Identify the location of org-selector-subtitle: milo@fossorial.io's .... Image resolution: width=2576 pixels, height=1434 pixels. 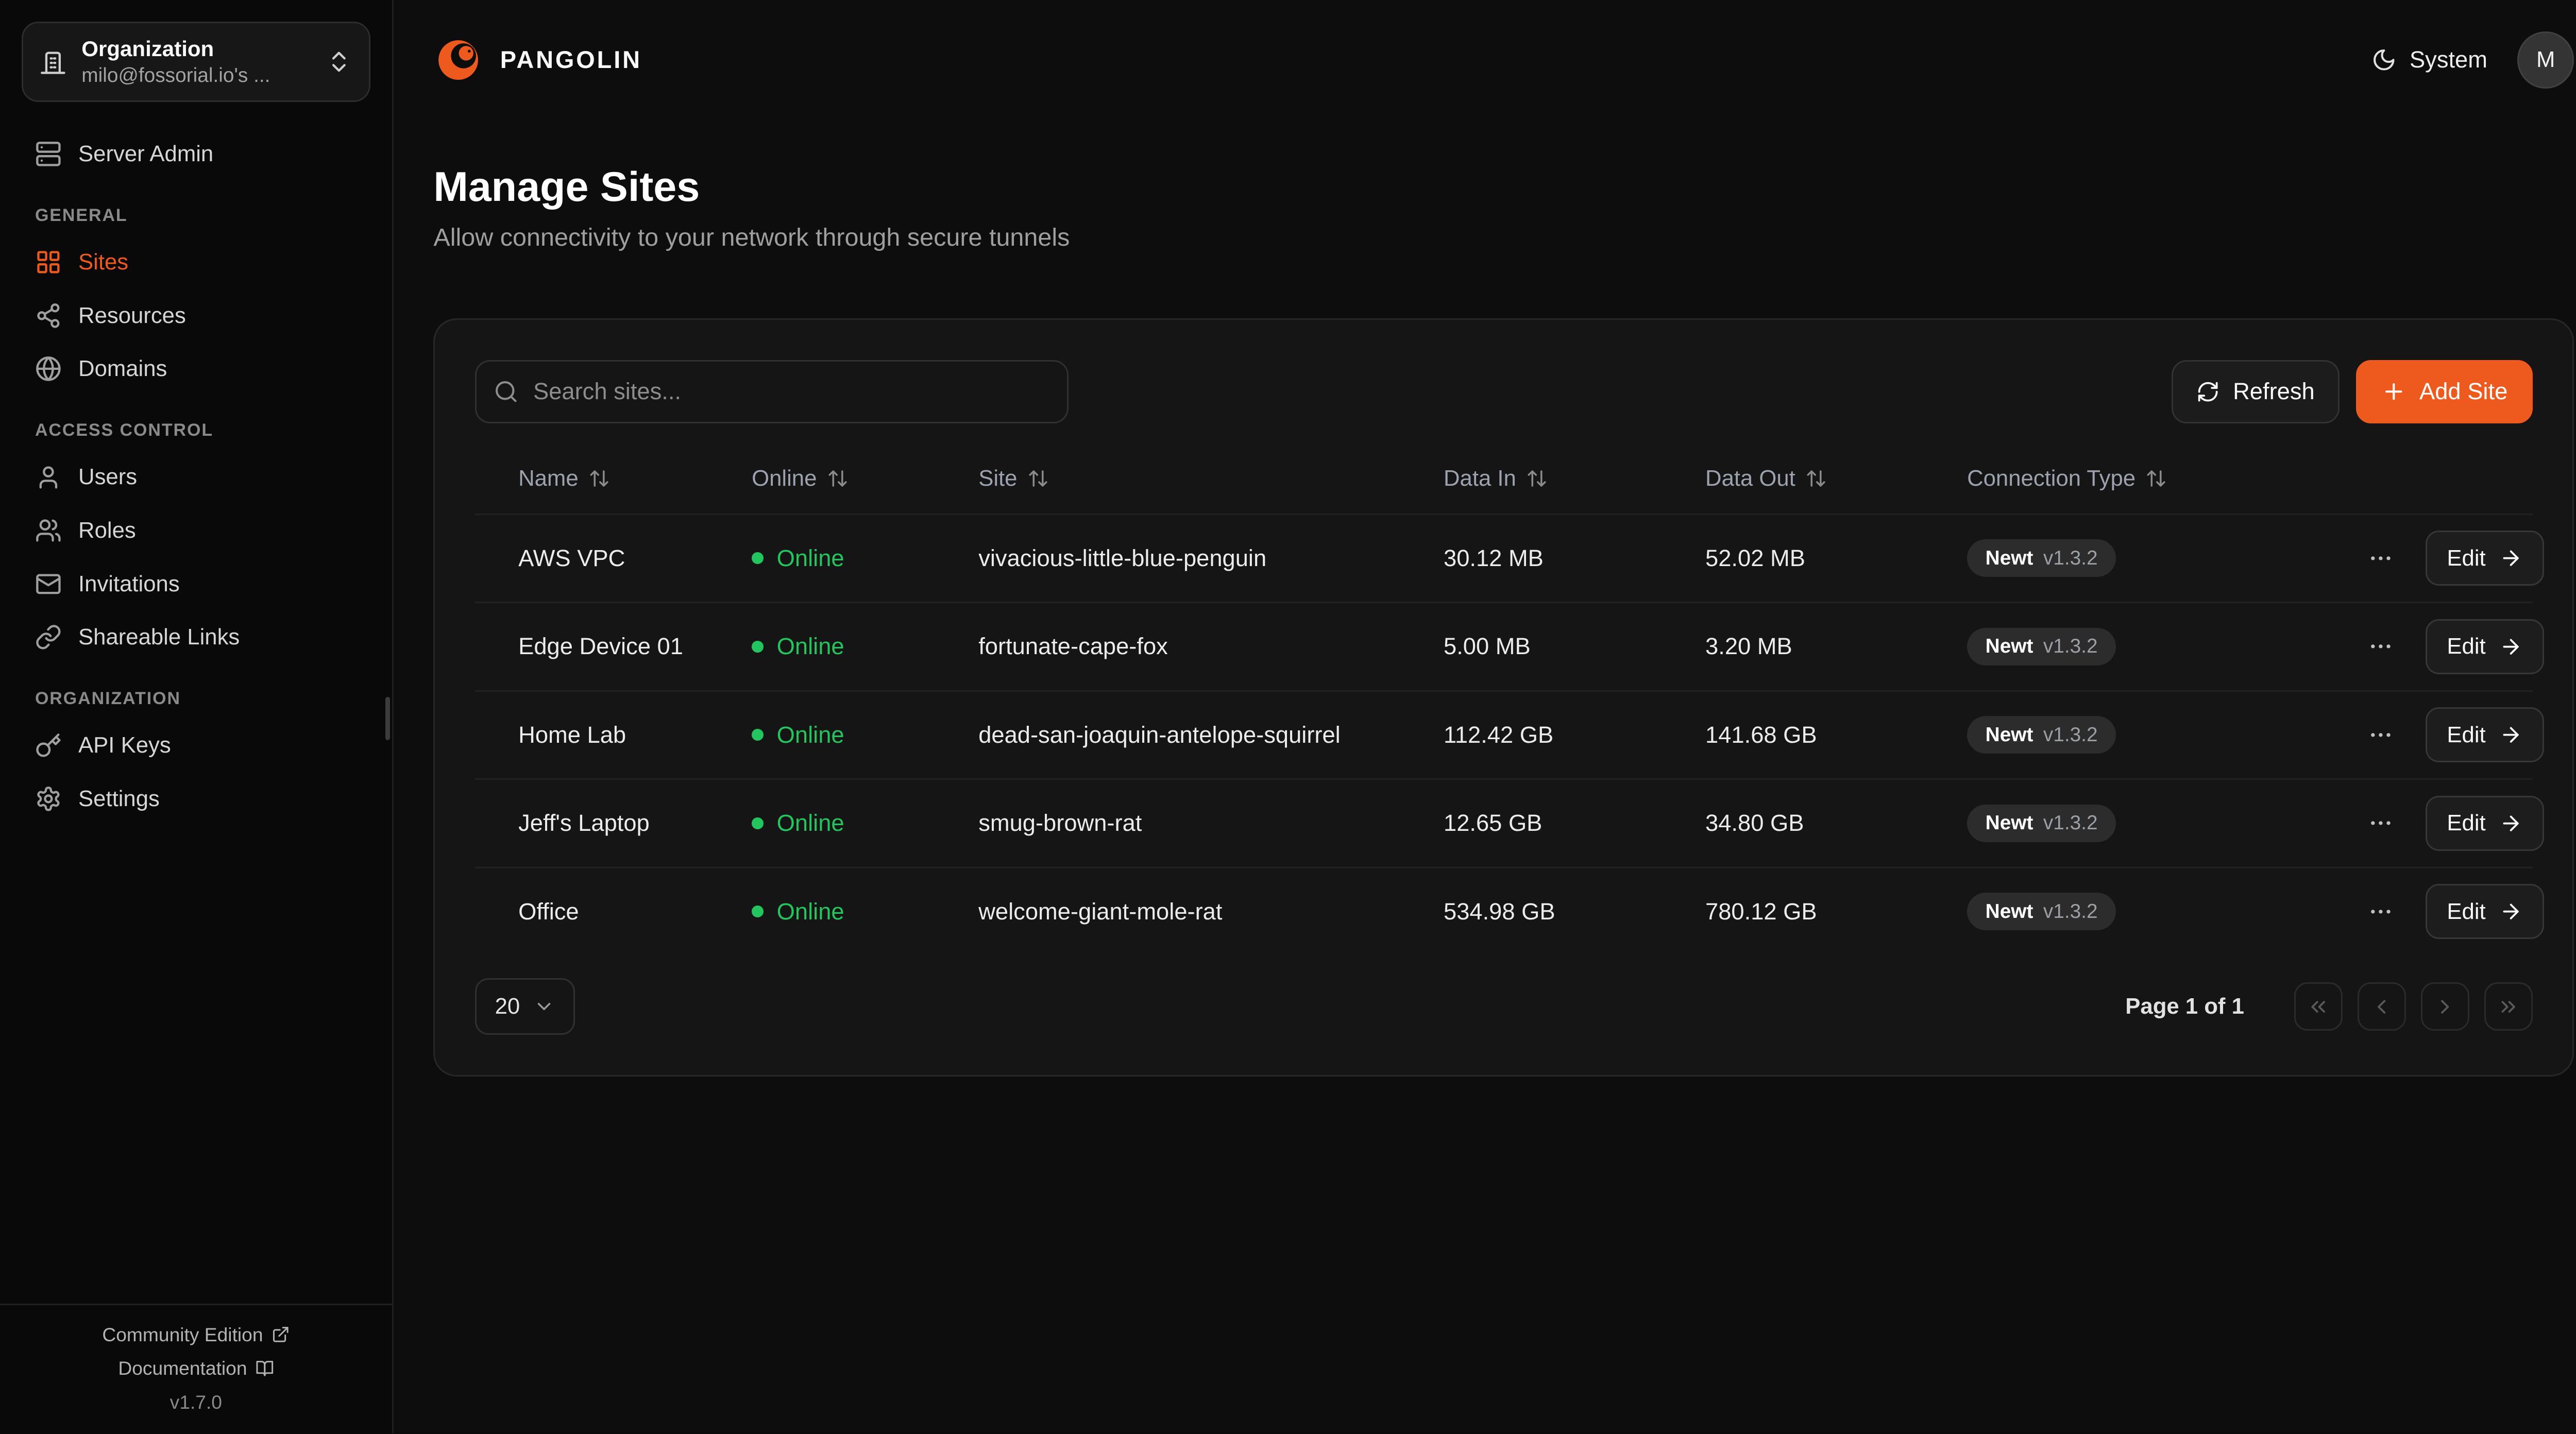
(175, 75).